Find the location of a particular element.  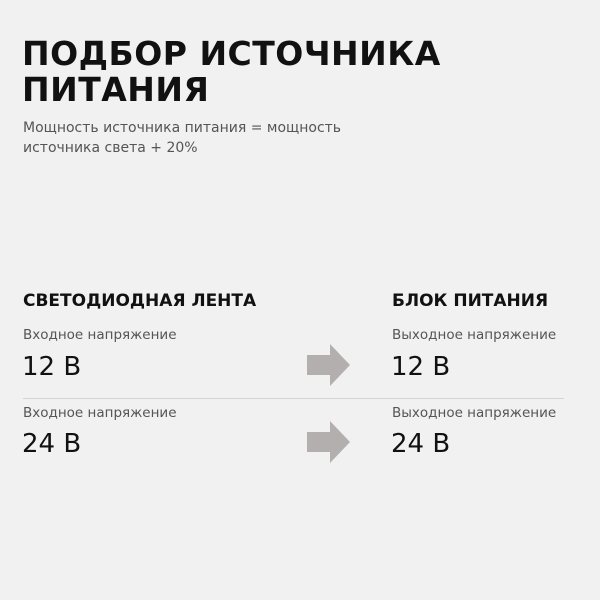

page-title: ПОДБОР ИСТОЧНИКА ПИТАНИЯ is located at coordinates (231, 72).